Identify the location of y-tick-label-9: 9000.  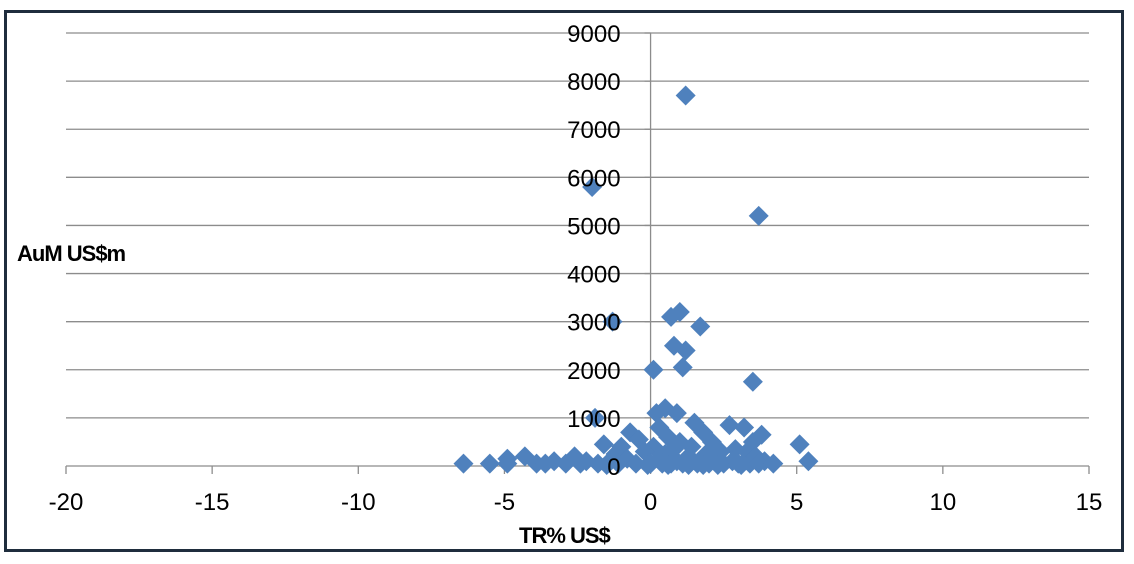
(593, 34).